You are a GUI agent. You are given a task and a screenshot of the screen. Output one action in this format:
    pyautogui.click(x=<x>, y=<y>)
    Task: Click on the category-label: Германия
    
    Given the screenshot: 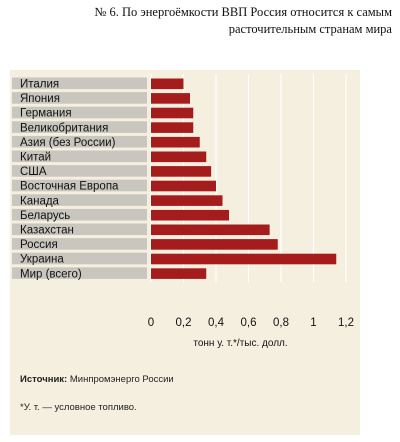 What is the action you would take?
    pyautogui.click(x=46, y=114)
    